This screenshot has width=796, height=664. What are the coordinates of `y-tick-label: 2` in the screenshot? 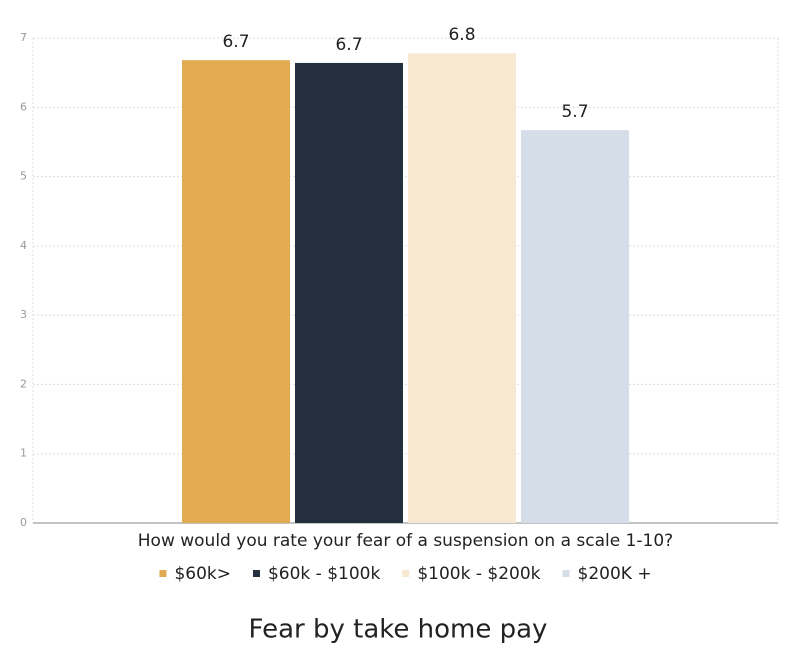 It's located at (23, 383).